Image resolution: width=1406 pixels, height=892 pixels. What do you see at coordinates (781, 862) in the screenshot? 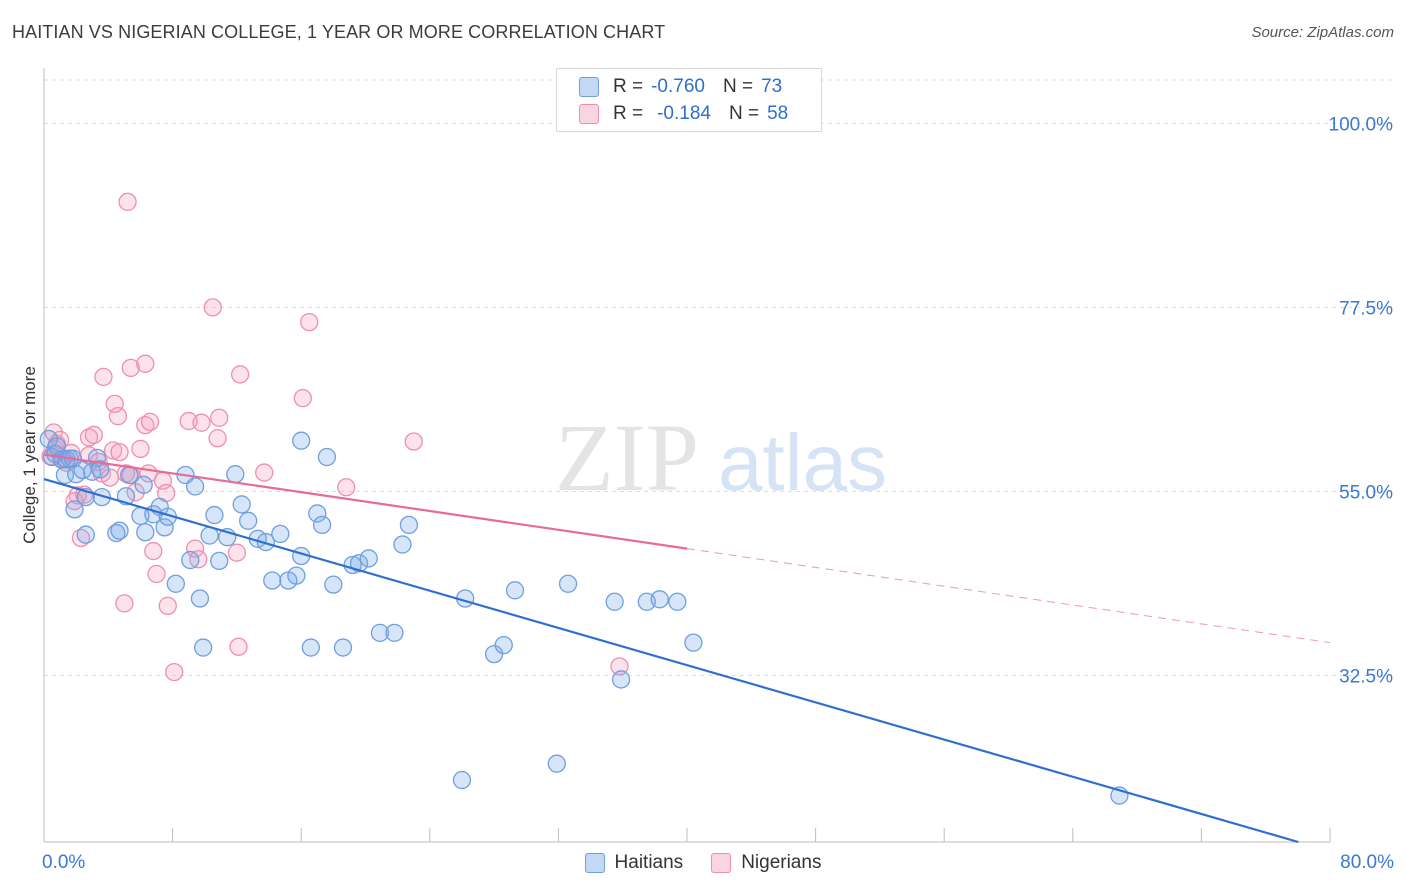
I see `series-label-nigerians: Nigerians` at bounding box center [781, 862].